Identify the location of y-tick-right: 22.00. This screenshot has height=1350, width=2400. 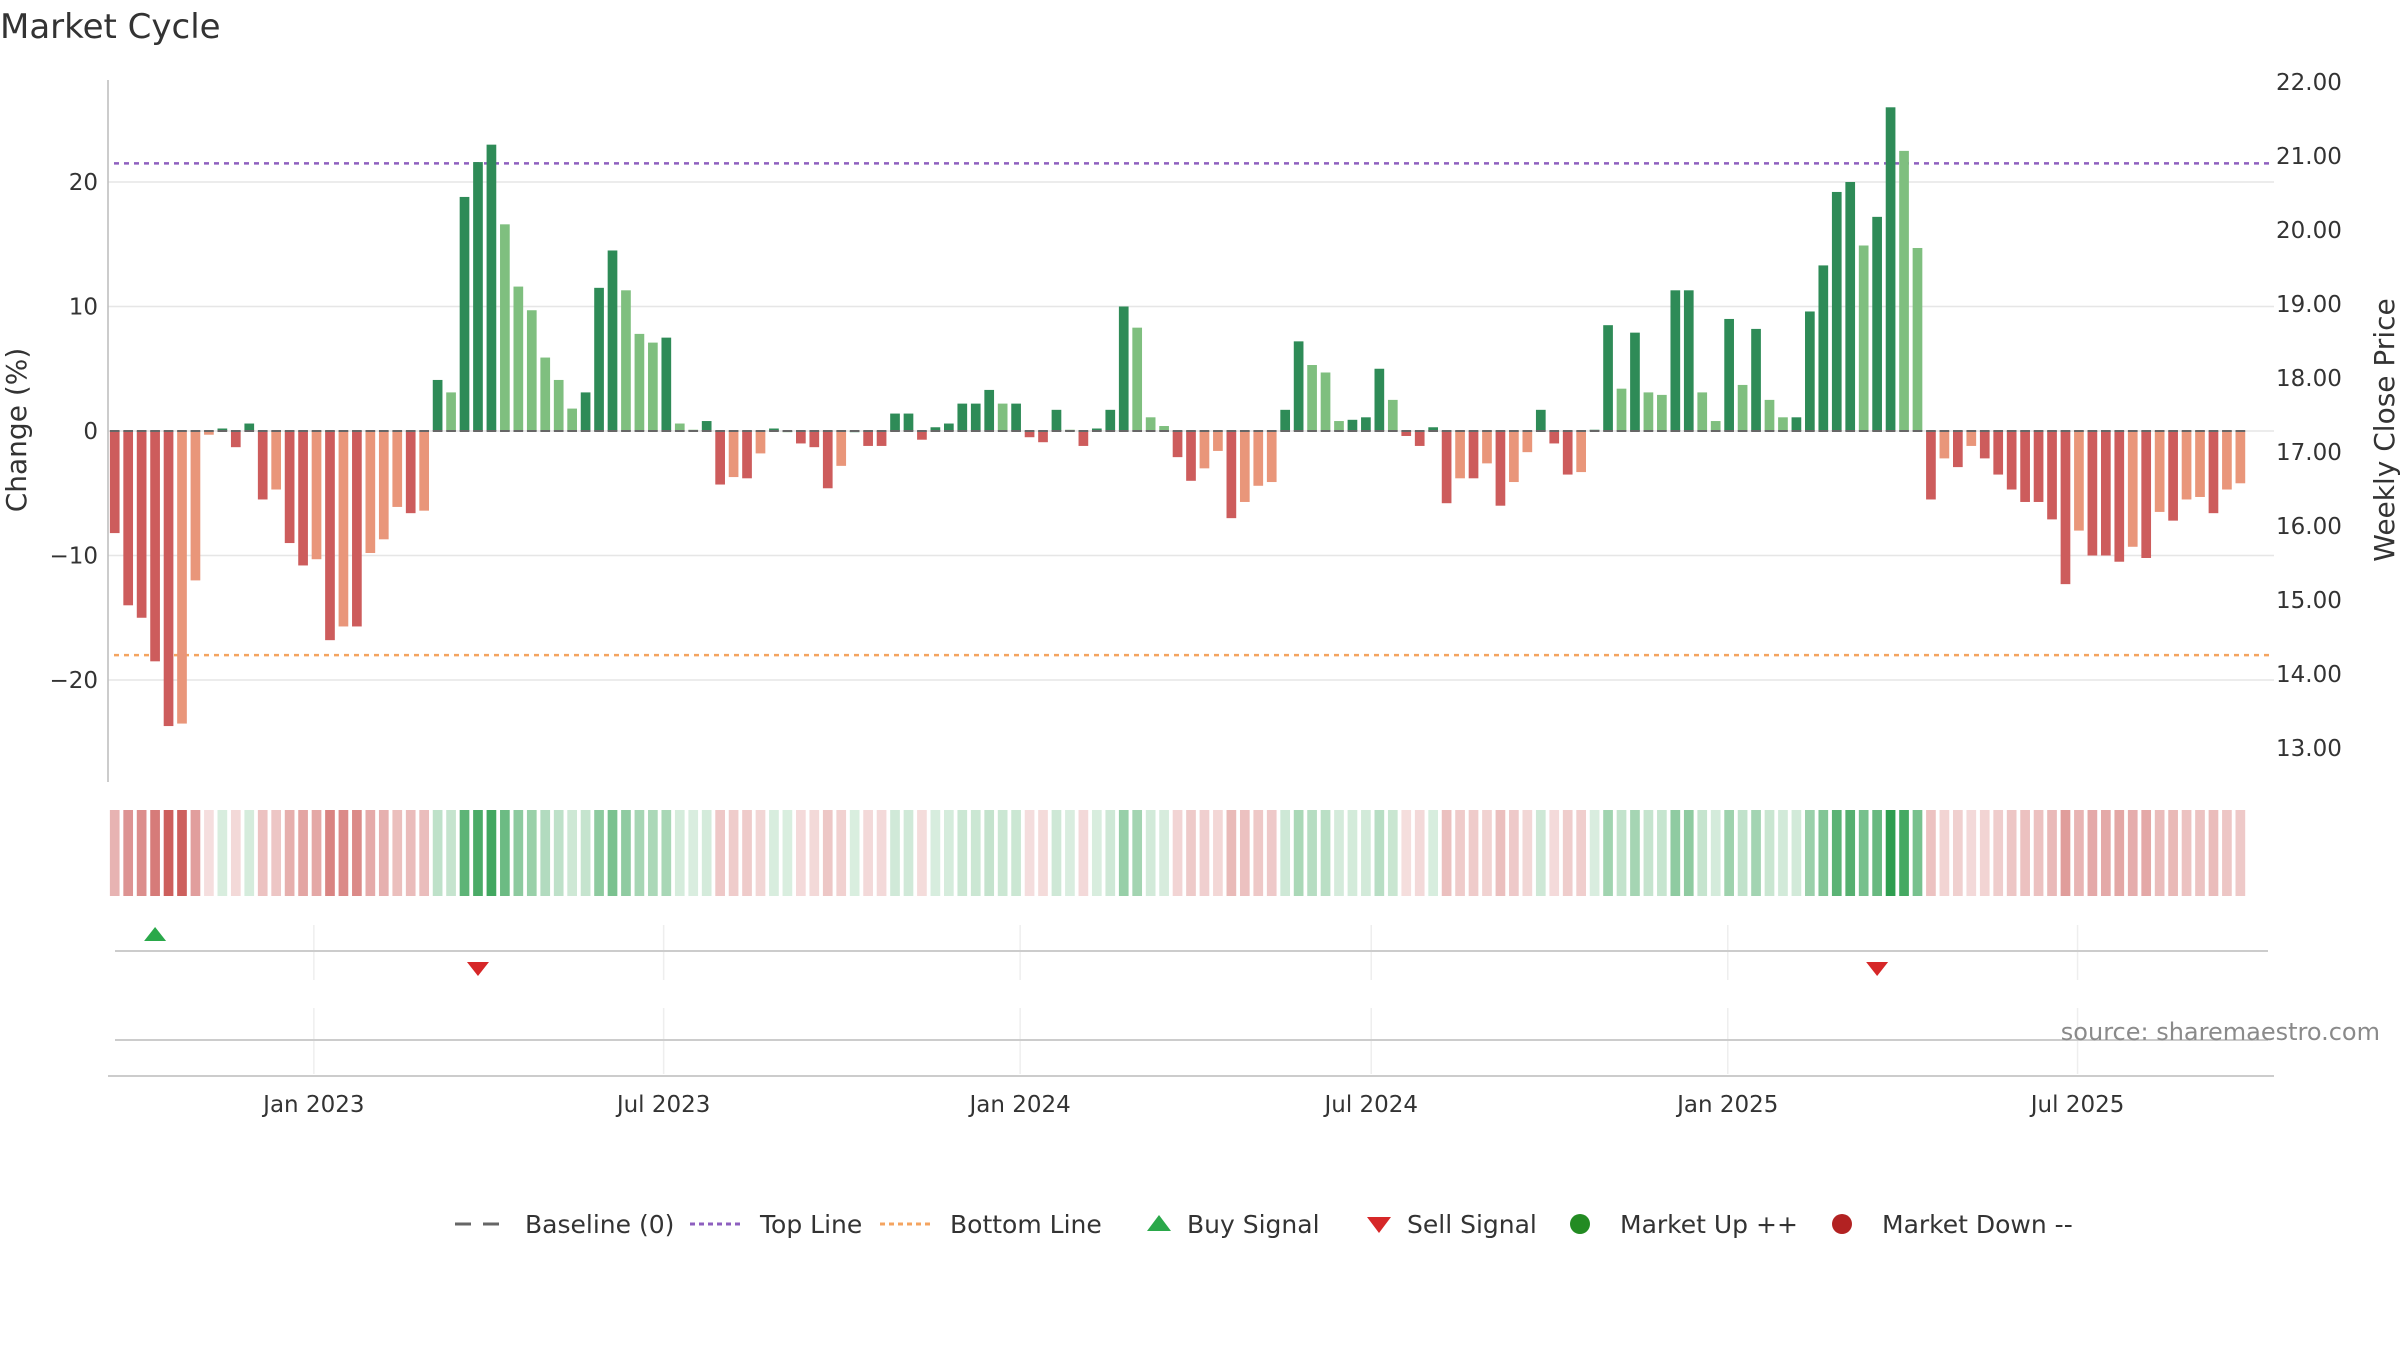
(2309, 83).